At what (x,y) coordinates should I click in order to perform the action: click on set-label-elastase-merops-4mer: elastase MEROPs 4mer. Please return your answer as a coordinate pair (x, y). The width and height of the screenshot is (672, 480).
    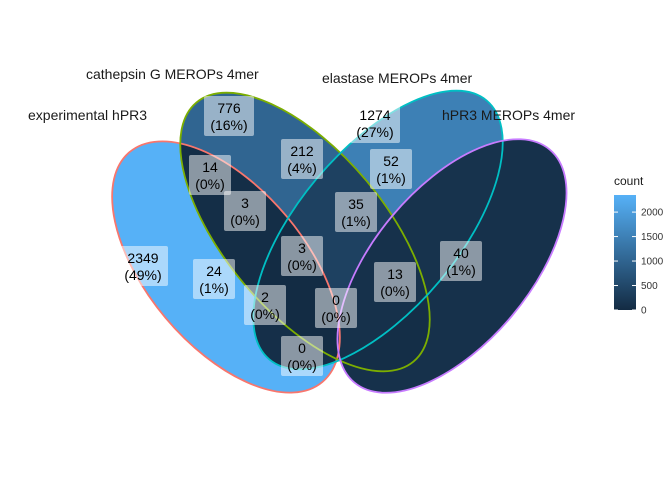
    Looking at the image, I should click on (397, 78).